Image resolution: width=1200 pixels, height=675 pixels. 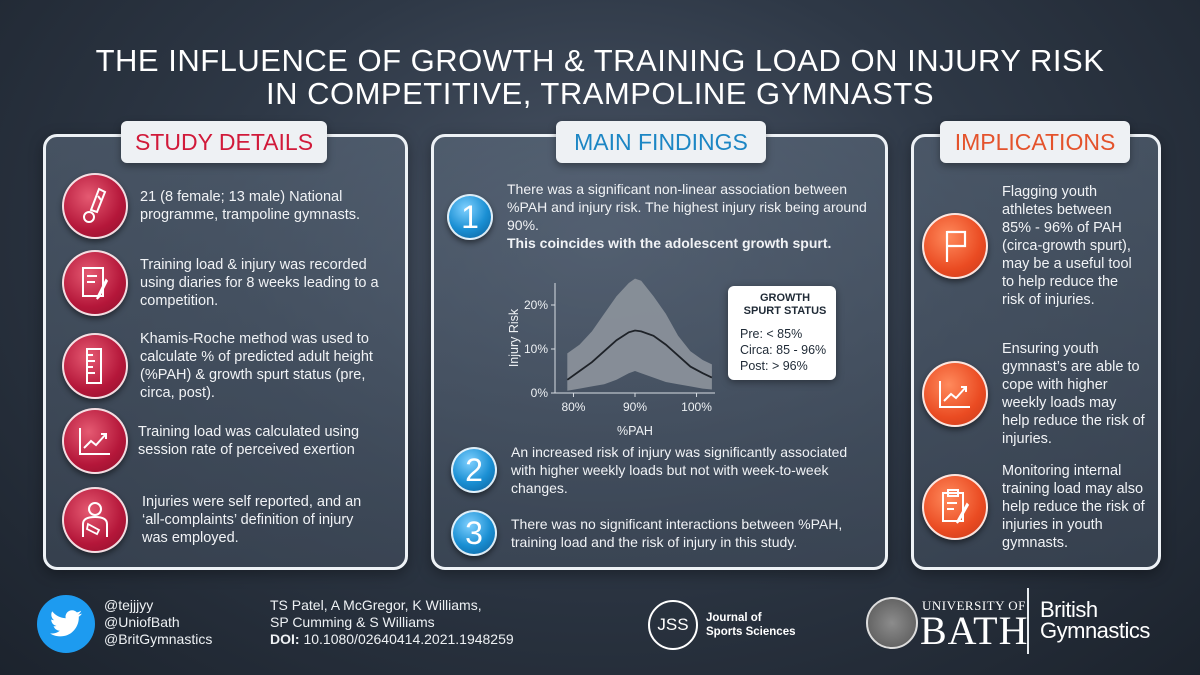 I want to click on y-tick-label: 0%, so click(x=540, y=393).